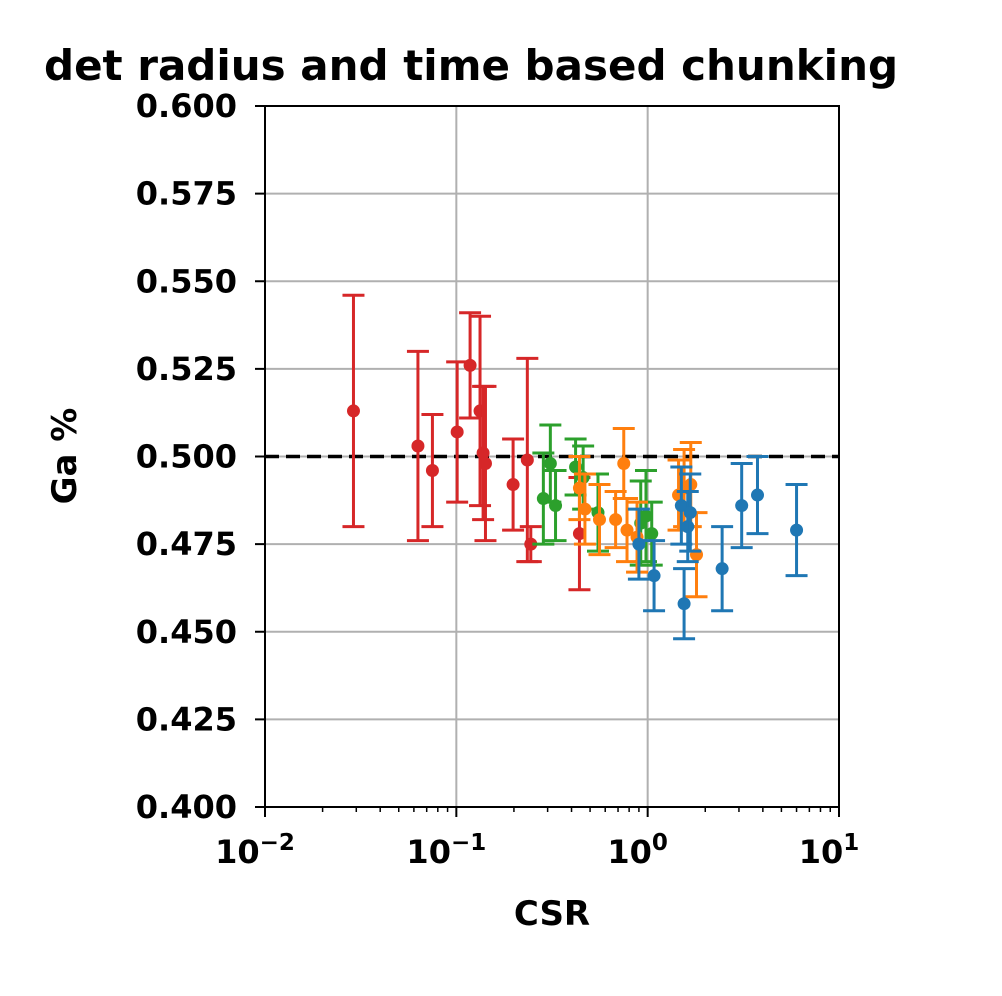 This screenshot has width=1002, height=996. What do you see at coordinates (186, 369) in the screenshot?
I see `y-tick-label: 0.525` at bounding box center [186, 369].